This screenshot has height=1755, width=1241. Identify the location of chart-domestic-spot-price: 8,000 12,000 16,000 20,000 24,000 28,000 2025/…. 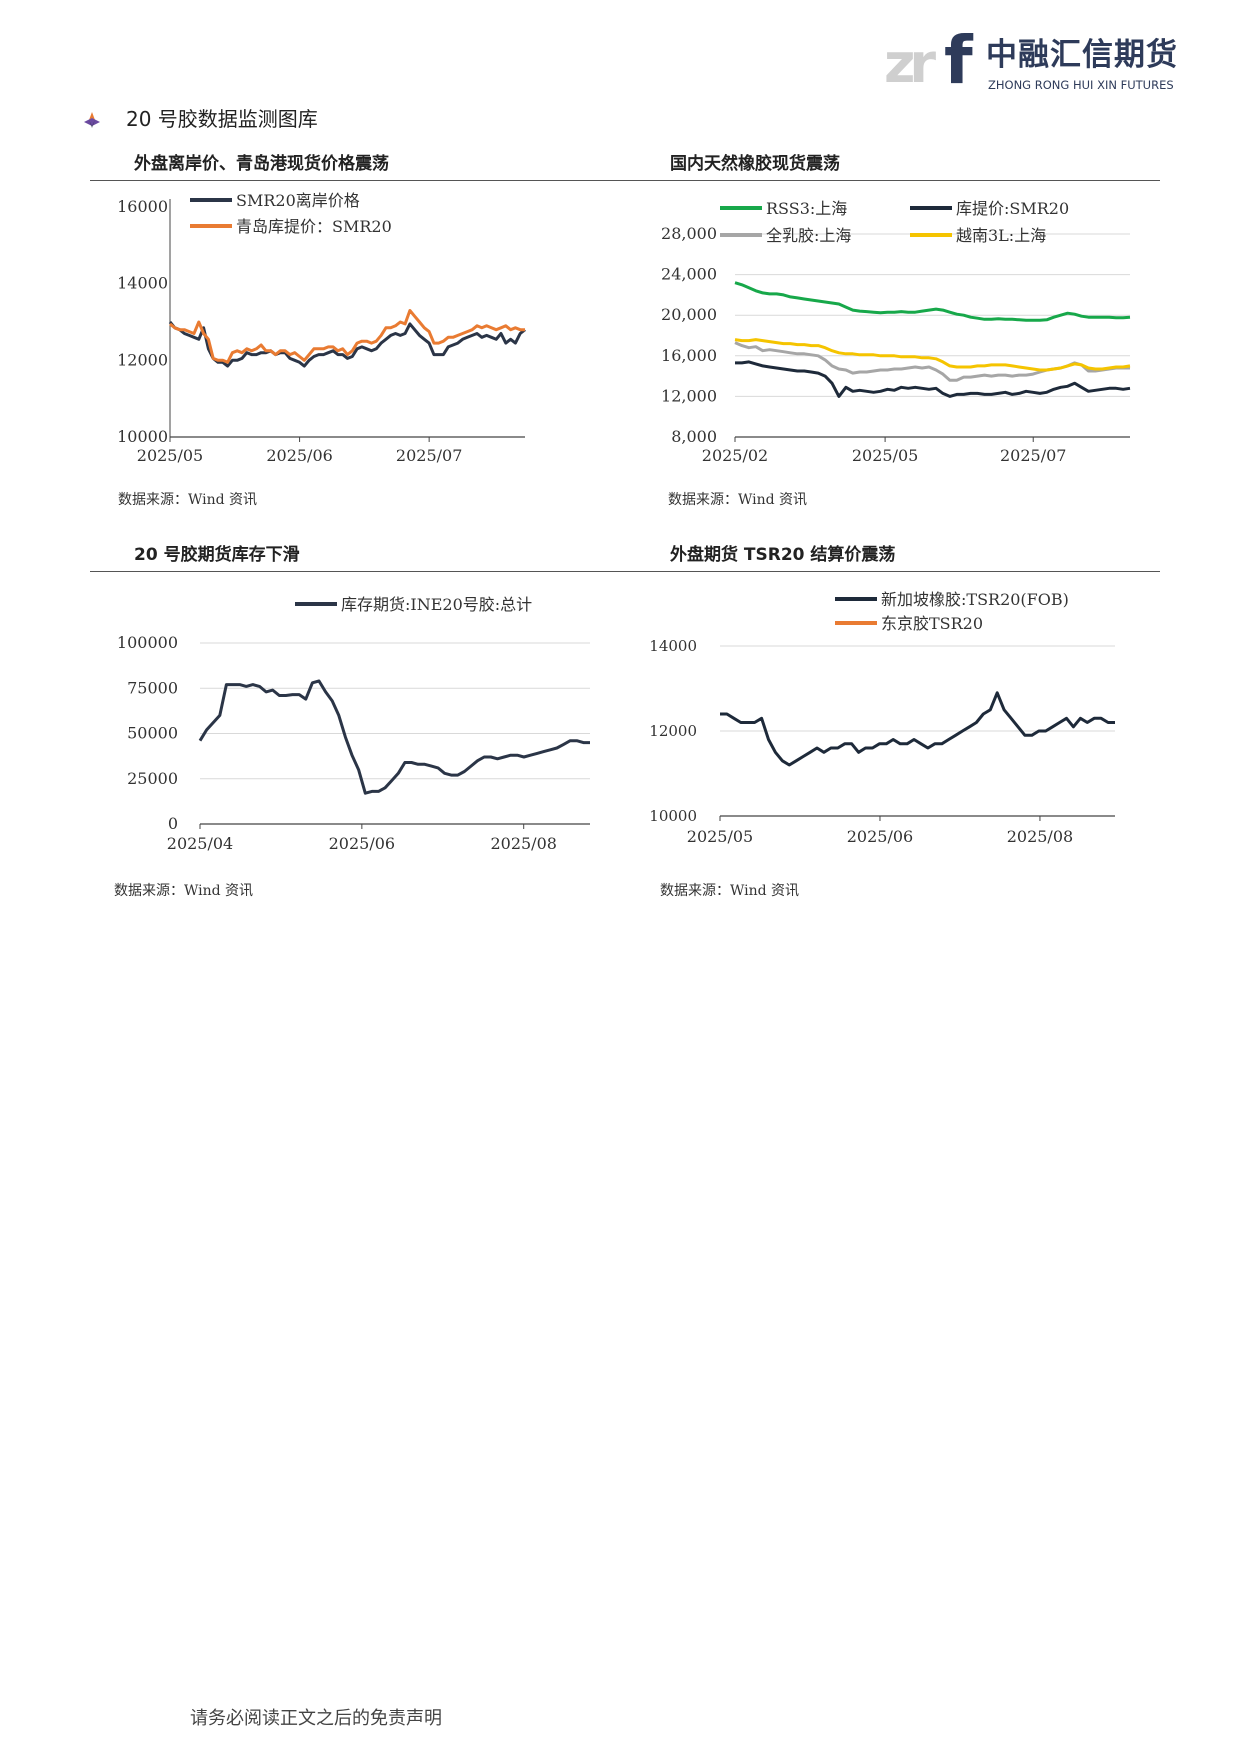
(896, 332).